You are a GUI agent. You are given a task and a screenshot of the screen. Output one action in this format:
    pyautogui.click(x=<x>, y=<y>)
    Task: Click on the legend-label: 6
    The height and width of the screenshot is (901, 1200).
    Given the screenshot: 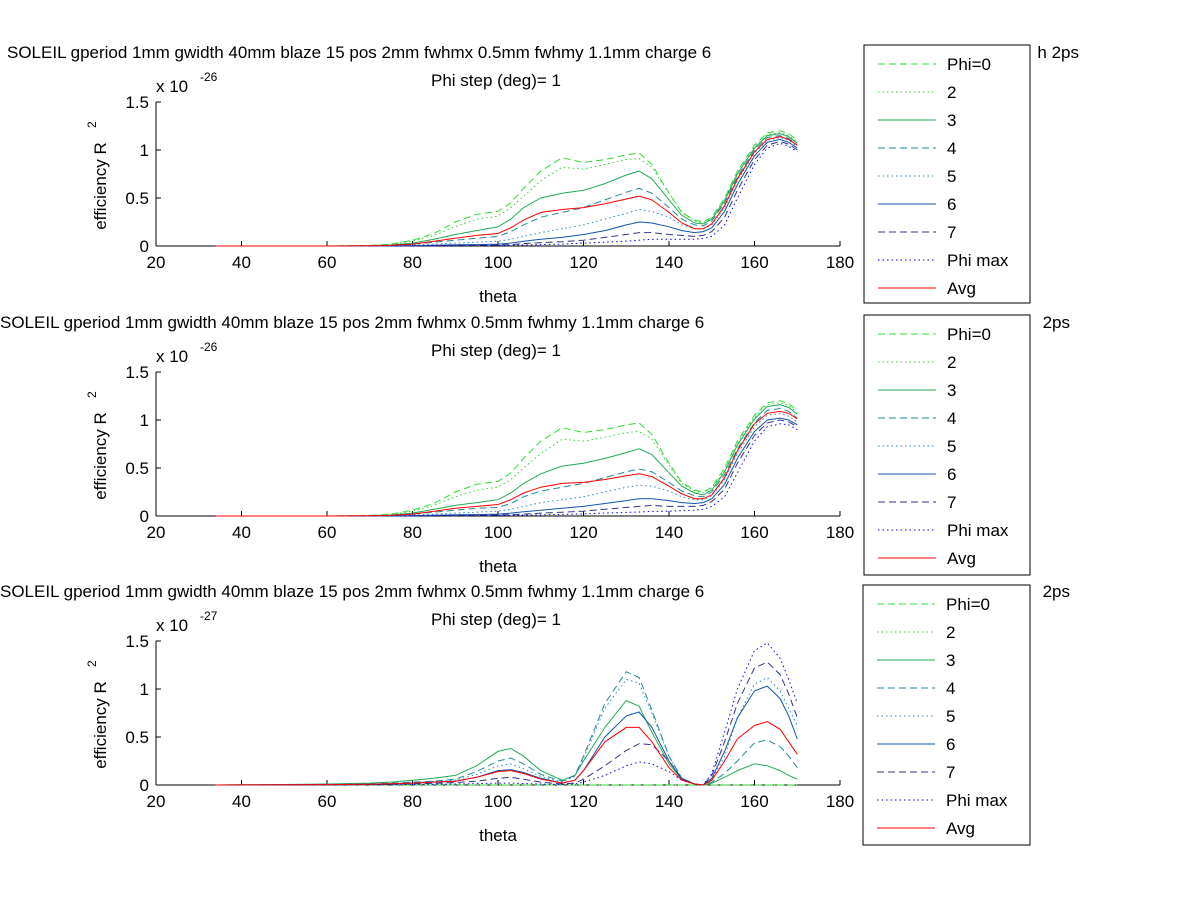 What is the action you would take?
    pyautogui.click(x=951, y=204)
    